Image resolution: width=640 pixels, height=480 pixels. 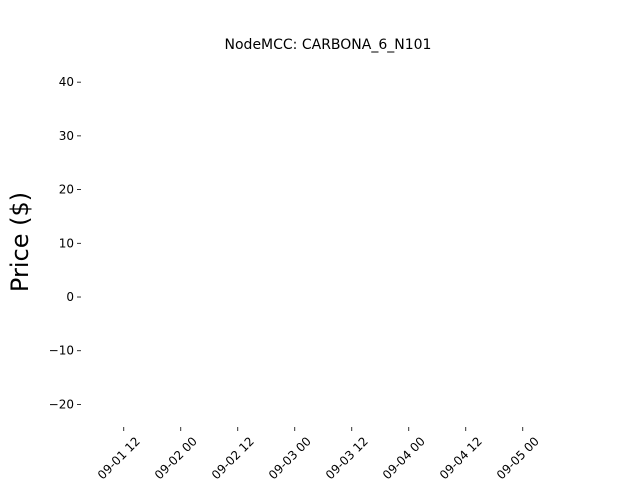 What do you see at coordinates (328, 45) in the screenshot?
I see `chart-title: NodeMCC: CARBONA_6_N101` at bounding box center [328, 45].